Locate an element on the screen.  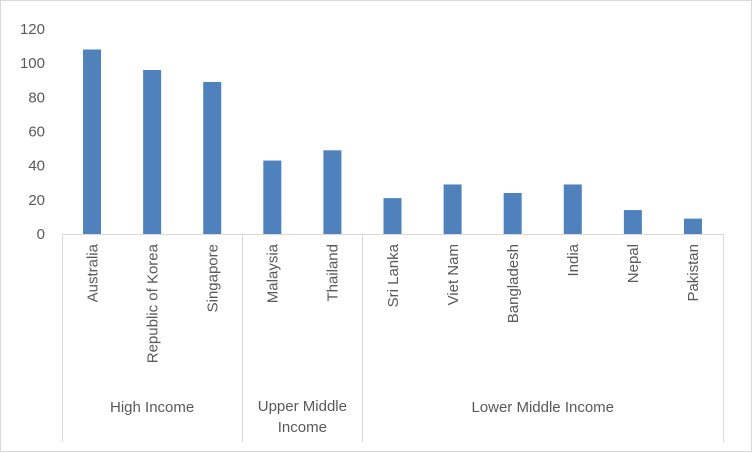
bar-viet-nam is located at coordinates (452, 209).